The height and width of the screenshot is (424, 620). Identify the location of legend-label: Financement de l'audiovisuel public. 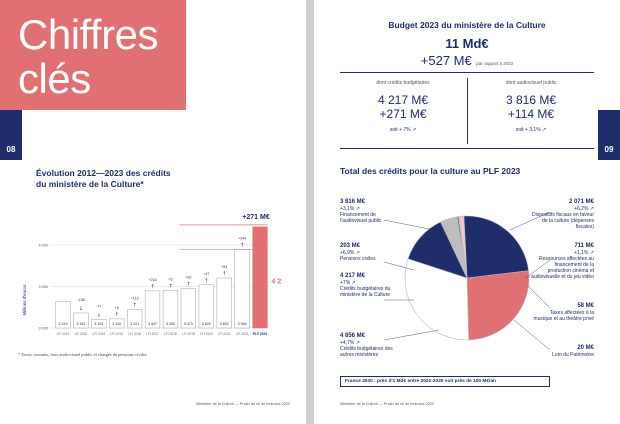
(361, 218).